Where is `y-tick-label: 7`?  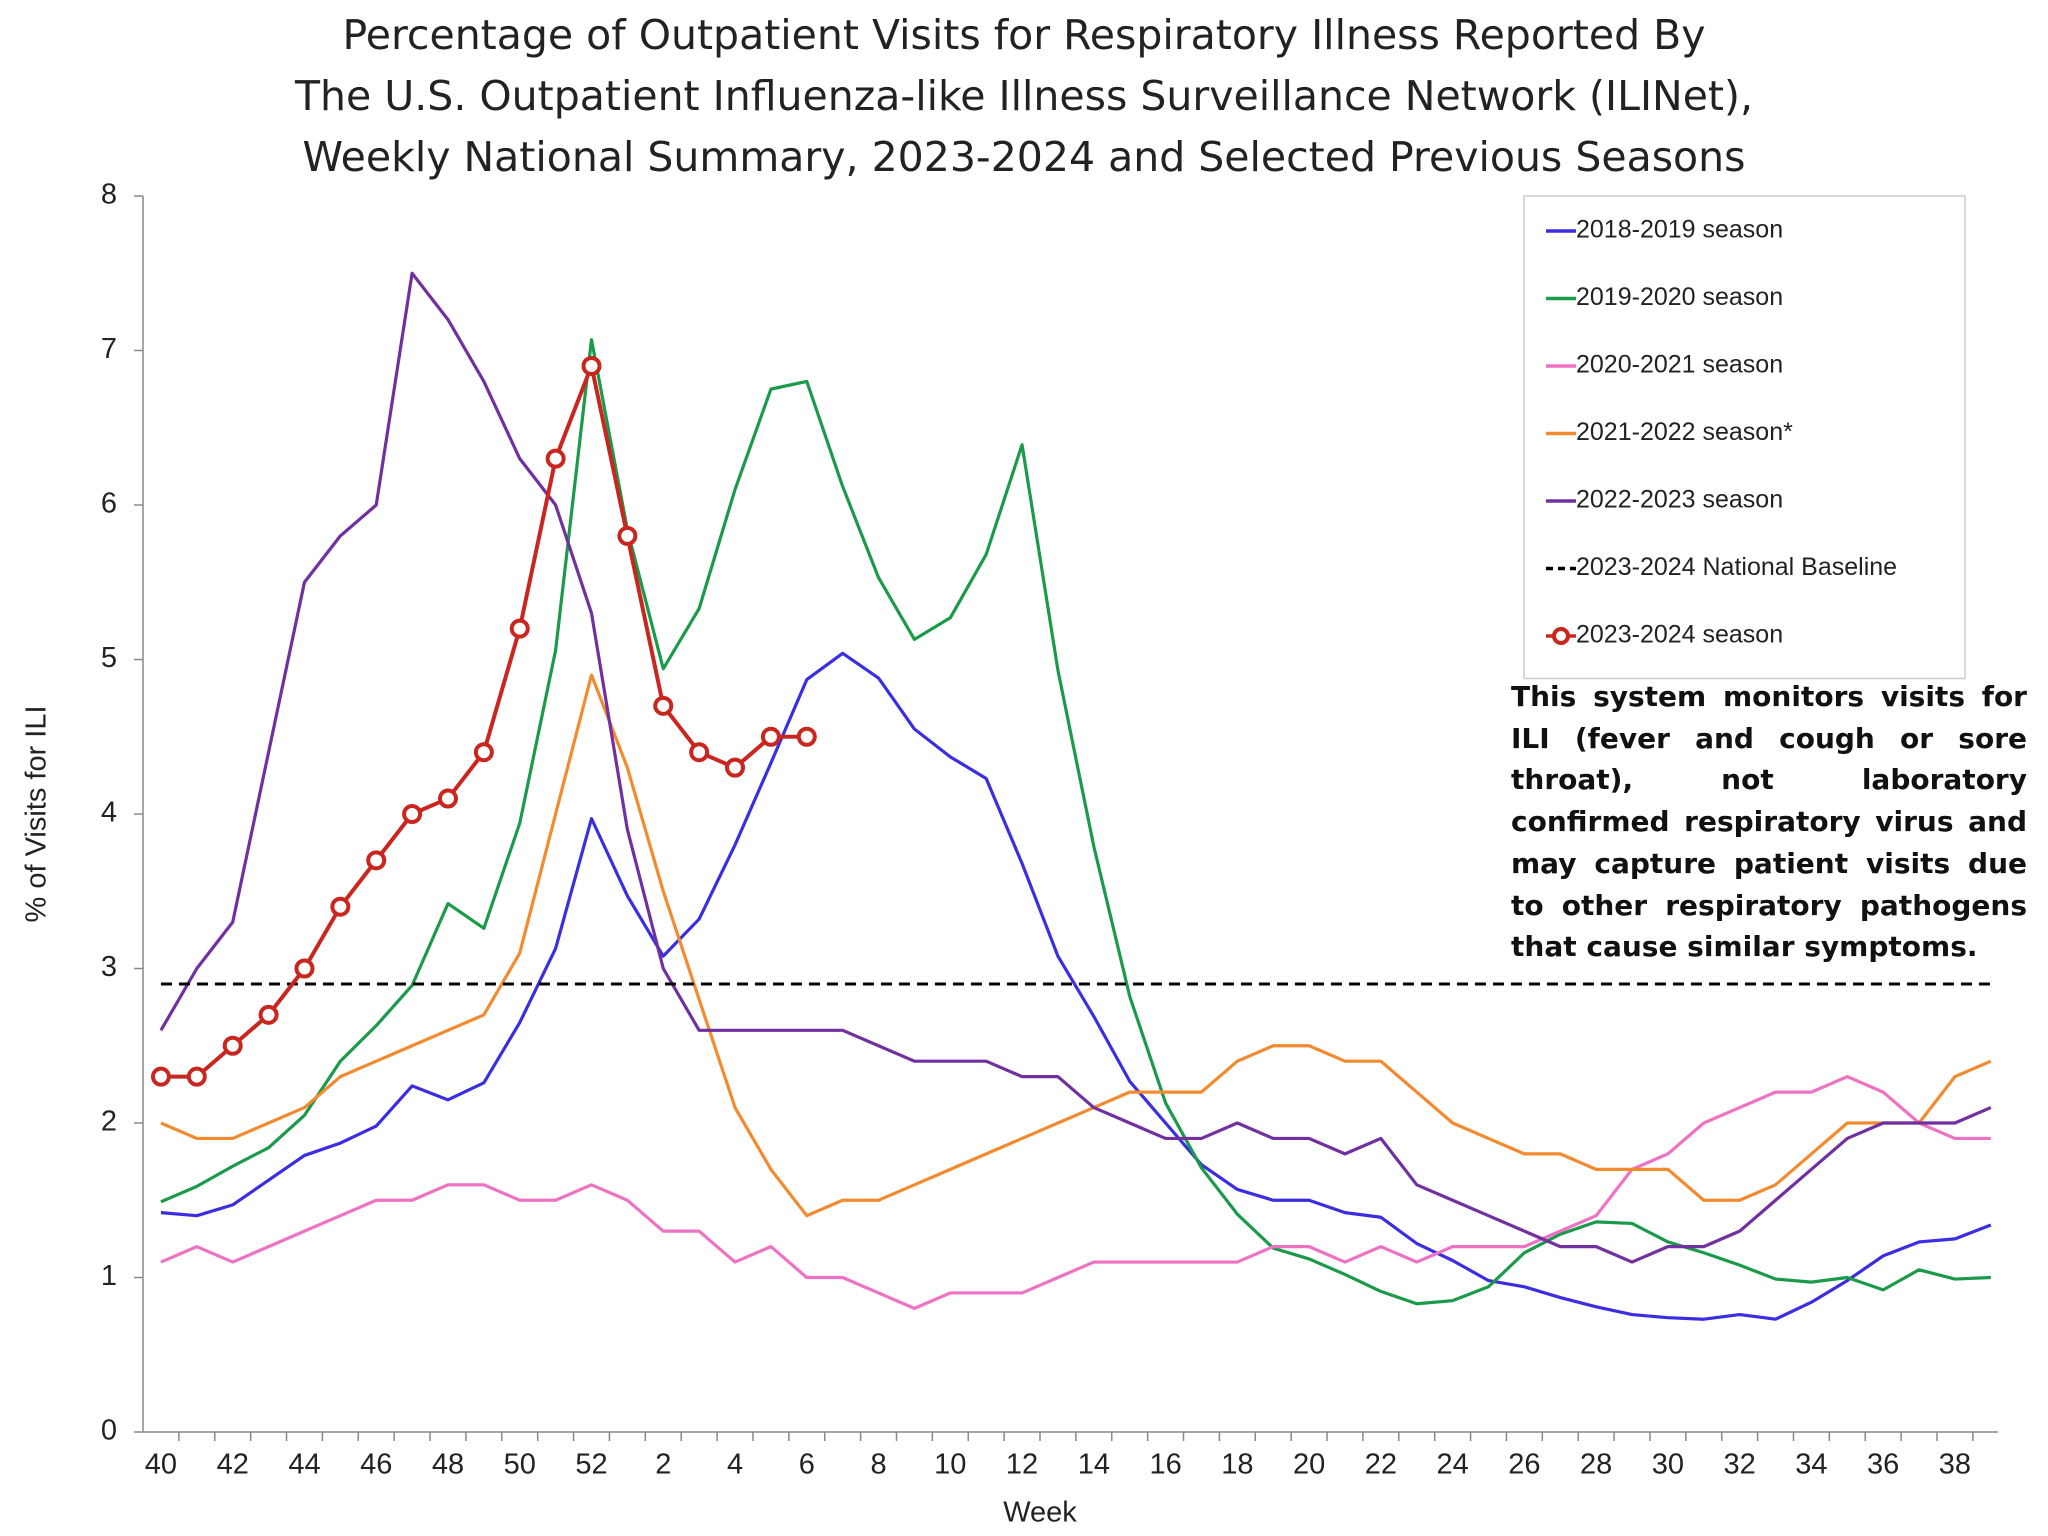
y-tick-label: 7 is located at coordinates (109, 349).